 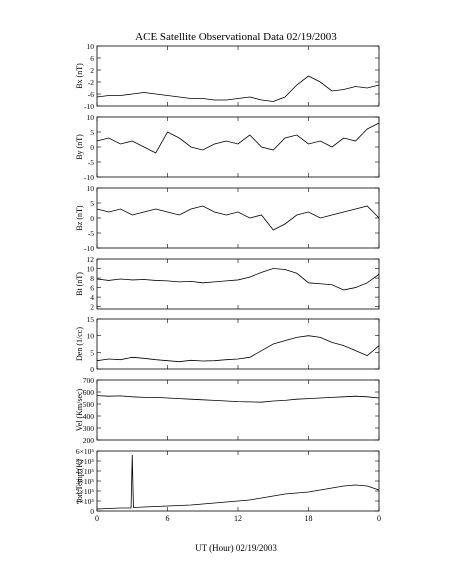 I want to click on ytick-label-iontemp: 2×10⁵, so click(x=85, y=491).